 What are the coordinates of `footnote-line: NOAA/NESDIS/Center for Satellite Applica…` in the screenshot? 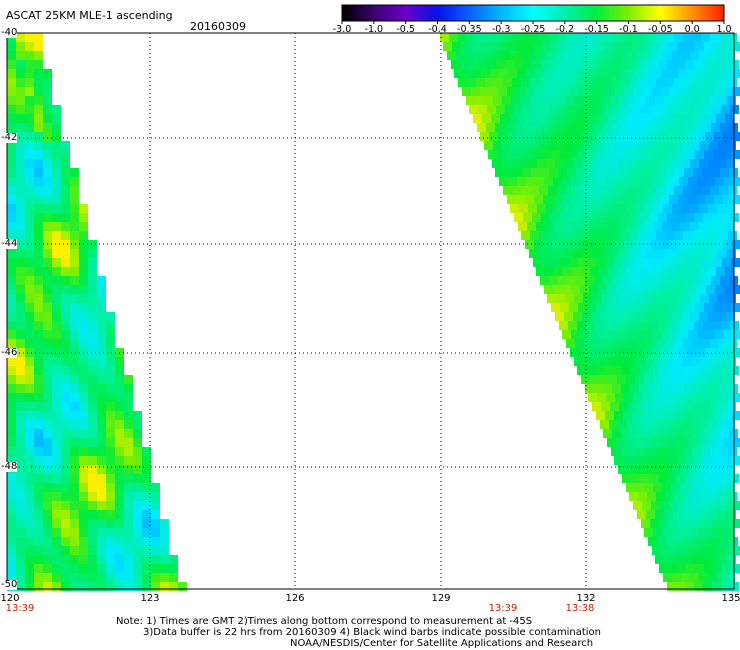 It's located at (442, 643).